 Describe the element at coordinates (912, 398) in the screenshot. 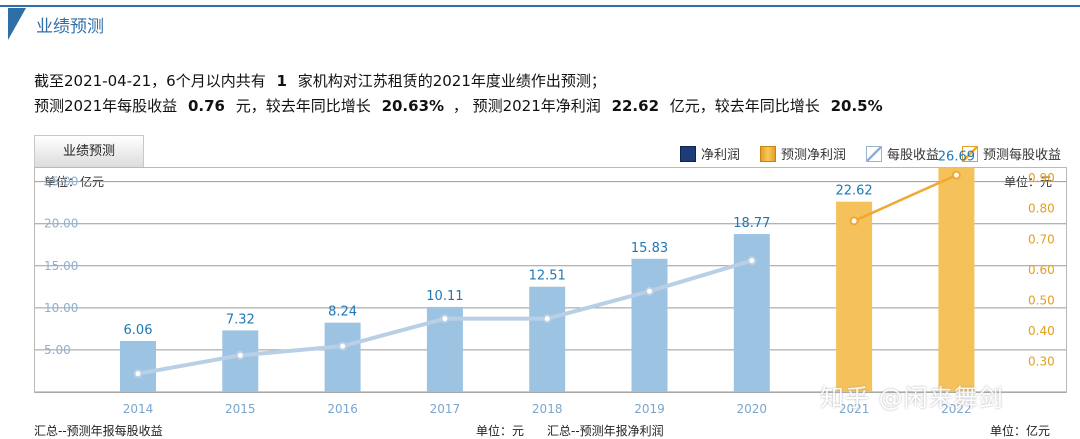

I see `watermark: 知乎 @闲来舞剑` at that location.